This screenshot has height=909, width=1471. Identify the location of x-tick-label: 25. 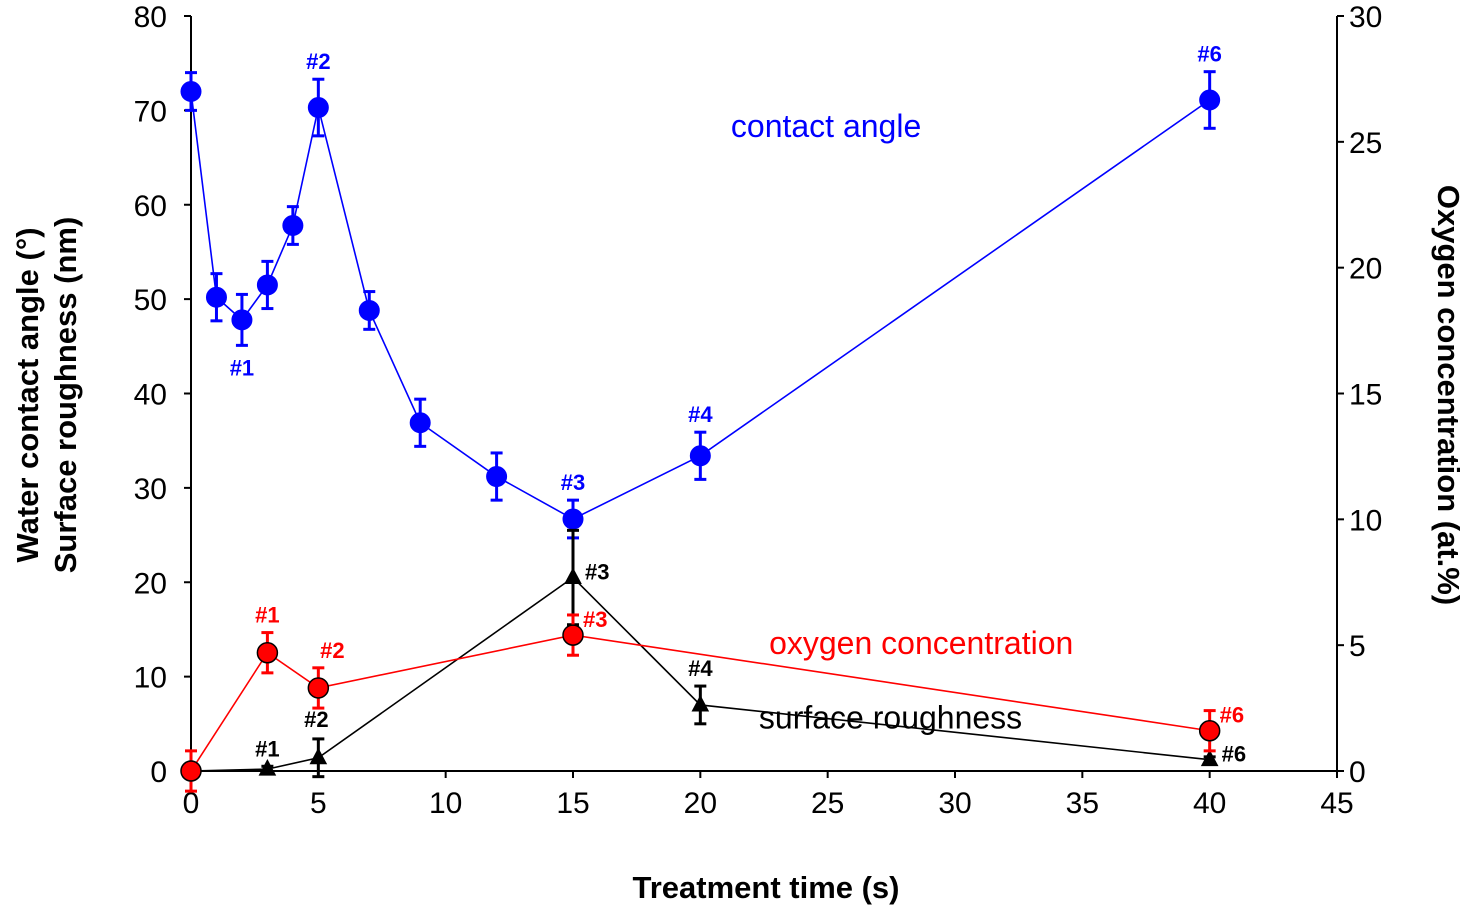
(827, 803).